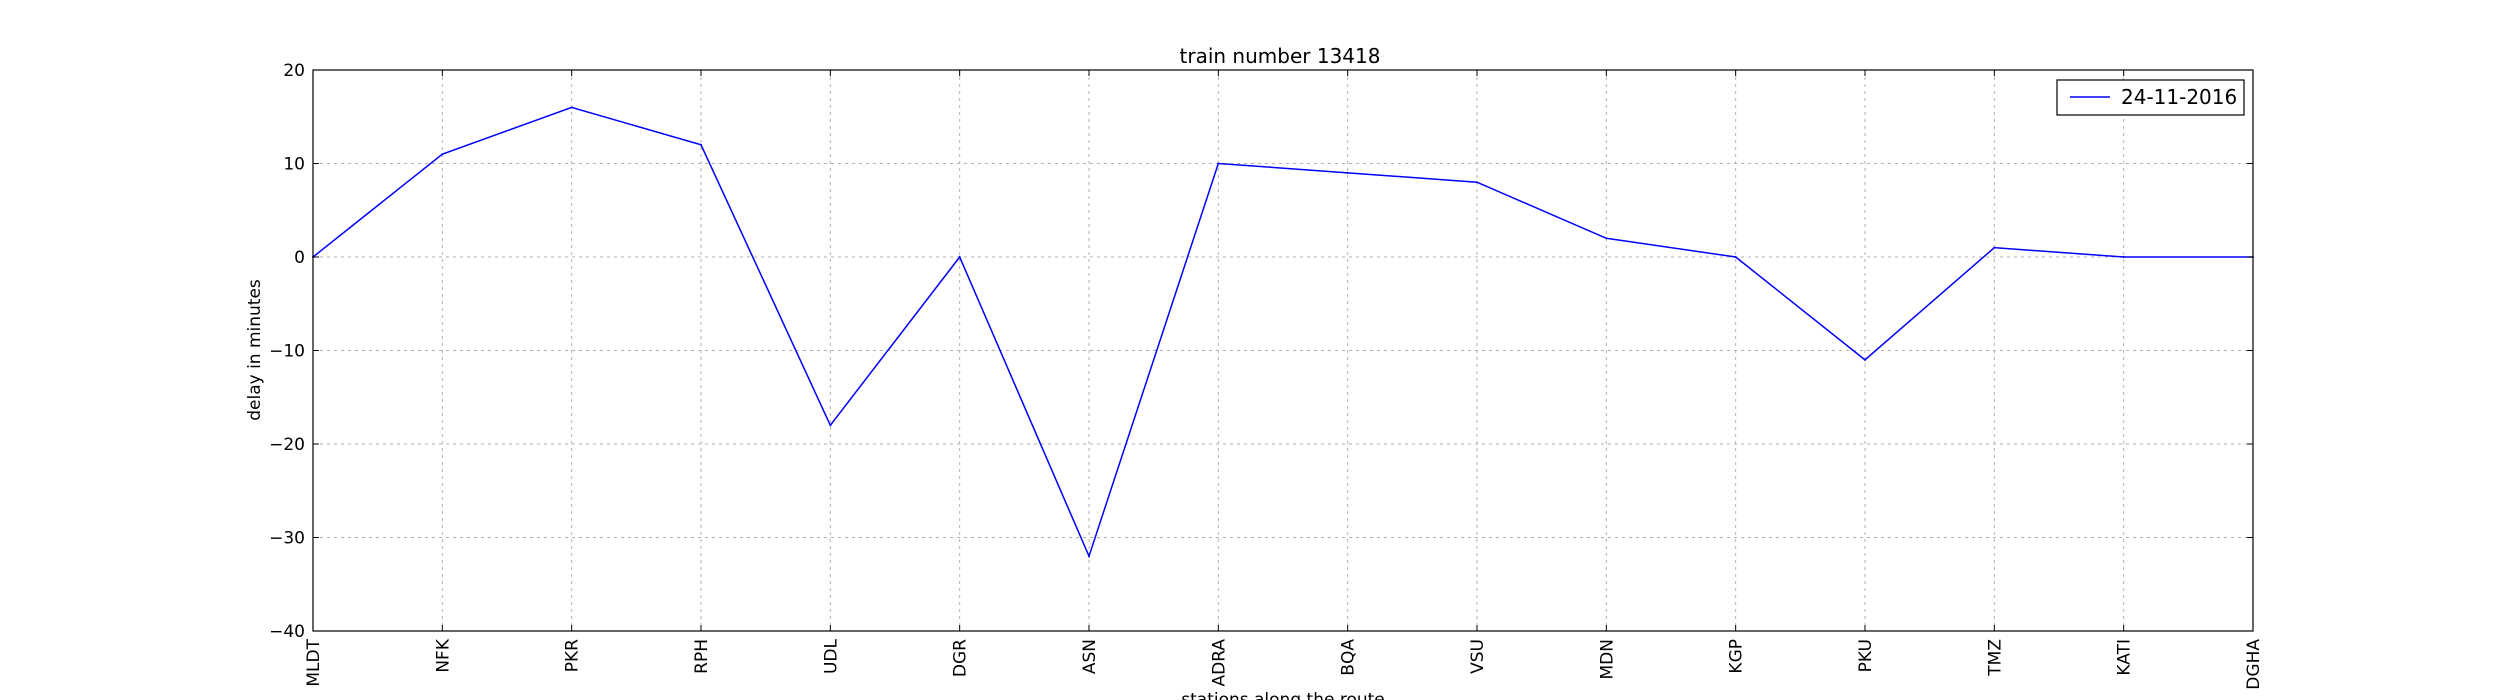  What do you see at coordinates (1607, 659) in the screenshot?
I see `x-tick-label: MDN` at bounding box center [1607, 659].